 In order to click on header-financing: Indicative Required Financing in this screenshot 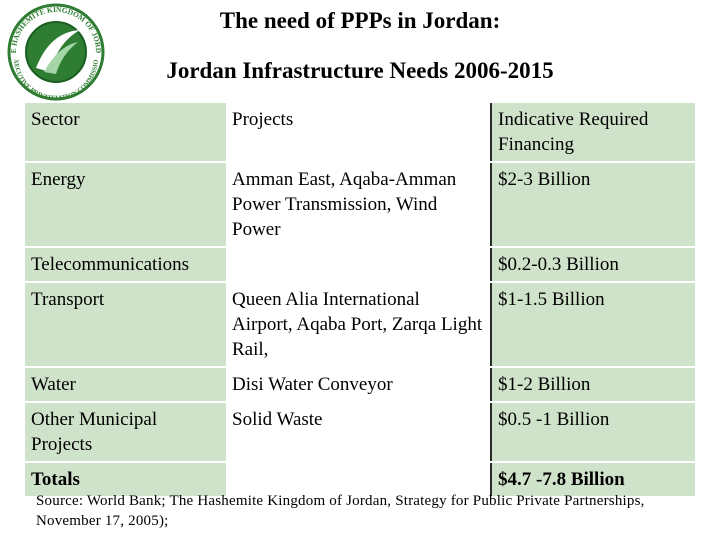, I will do `click(592, 133)`.